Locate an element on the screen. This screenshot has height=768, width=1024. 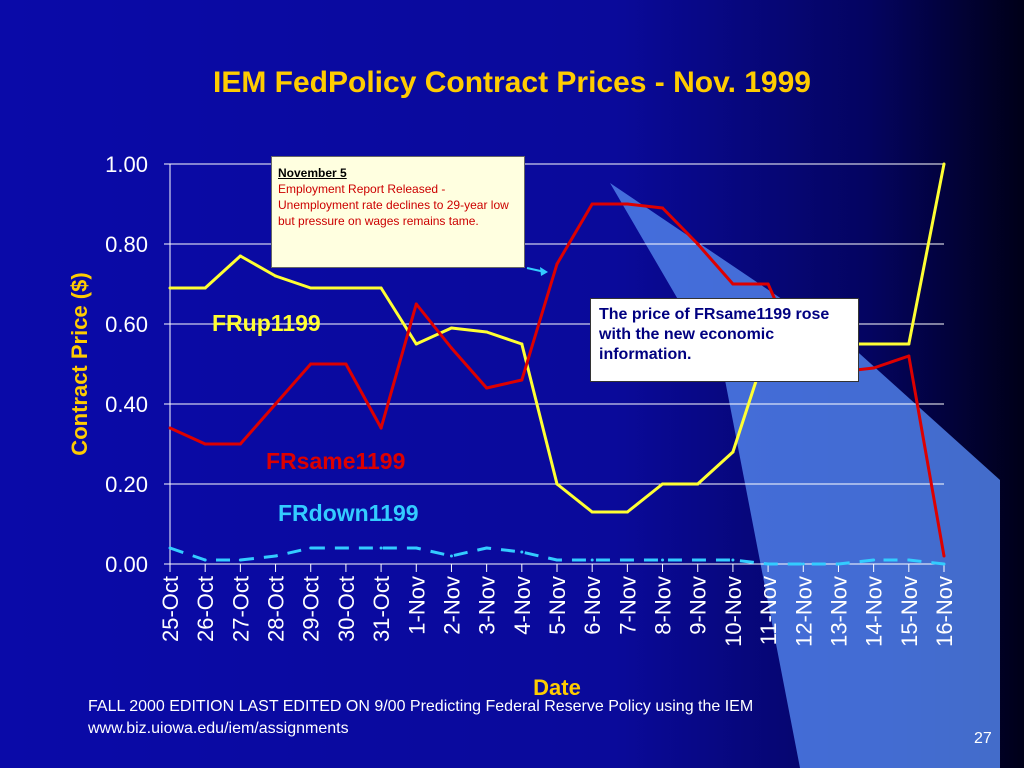
x-tick-label: 25-Oct is located at coordinates (170, 609).